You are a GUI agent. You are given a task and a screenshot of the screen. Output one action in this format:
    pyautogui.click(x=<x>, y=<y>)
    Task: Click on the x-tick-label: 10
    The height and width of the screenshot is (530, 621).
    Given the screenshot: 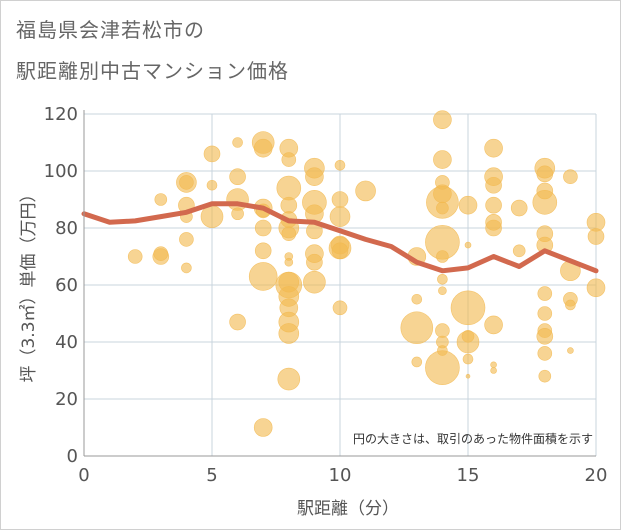 What is the action you would take?
    pyautogui.click(x=340, y=475)
    